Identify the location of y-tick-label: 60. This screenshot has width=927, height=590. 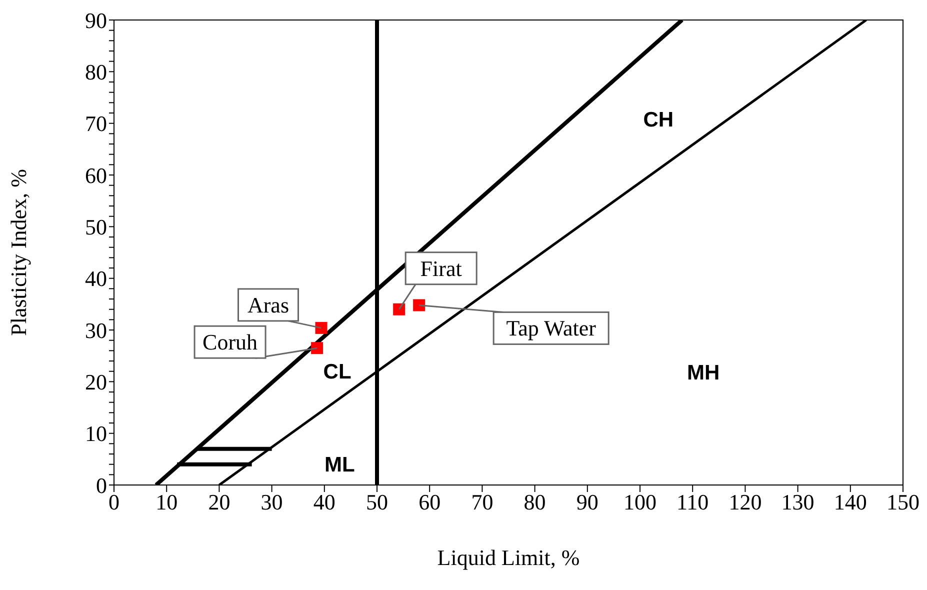
(96, 175).